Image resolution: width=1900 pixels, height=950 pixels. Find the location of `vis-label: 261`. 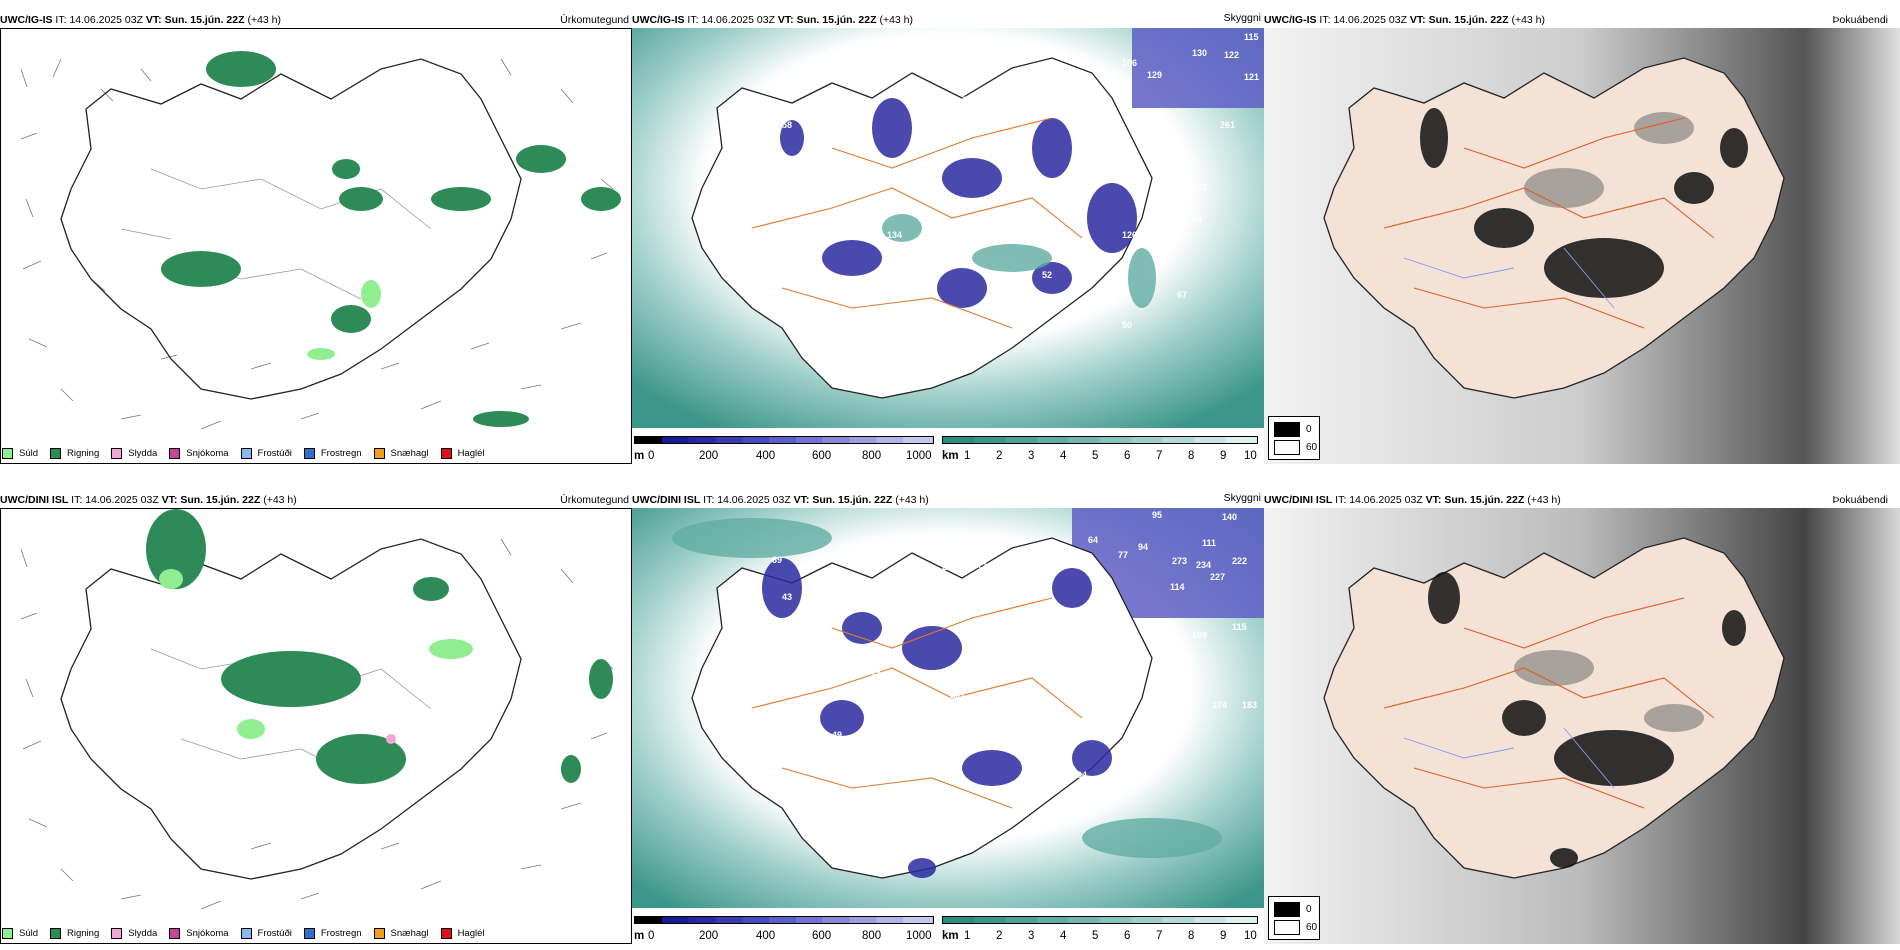

vis-label: 261 is located at coordinates (1227, 125).